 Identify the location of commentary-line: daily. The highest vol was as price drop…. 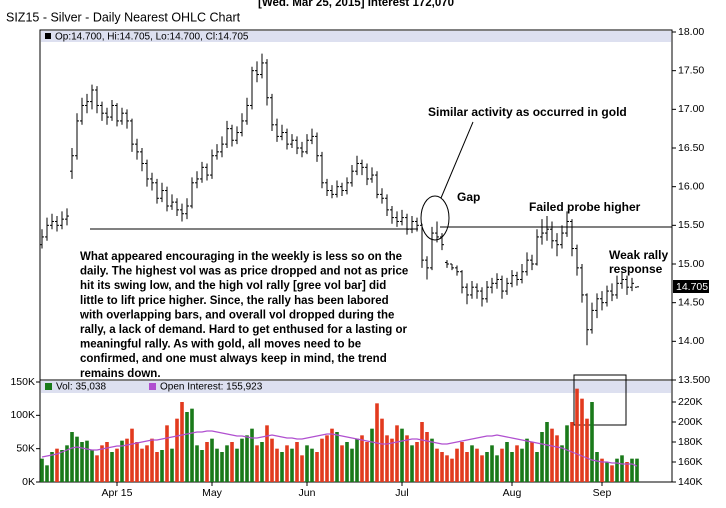
(244, 272).